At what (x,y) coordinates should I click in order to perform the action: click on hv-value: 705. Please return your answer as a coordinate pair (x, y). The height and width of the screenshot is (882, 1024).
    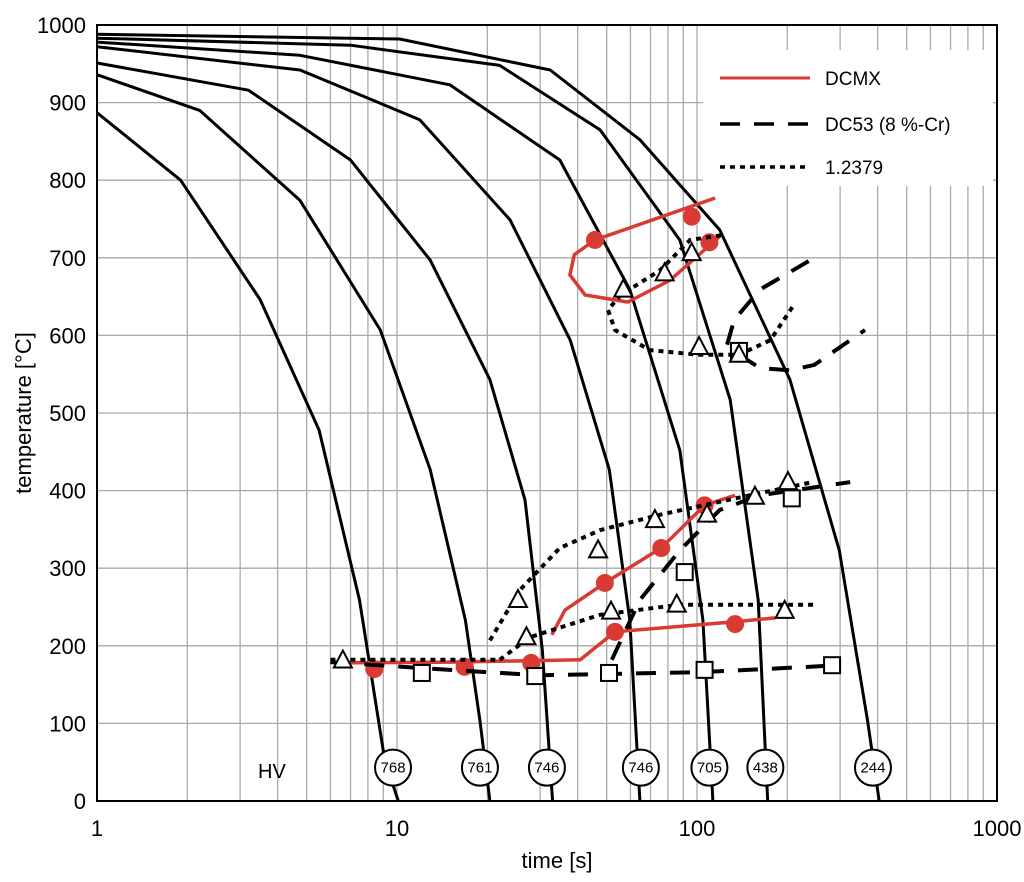
    Looking at the image, I should click on (709, 768).